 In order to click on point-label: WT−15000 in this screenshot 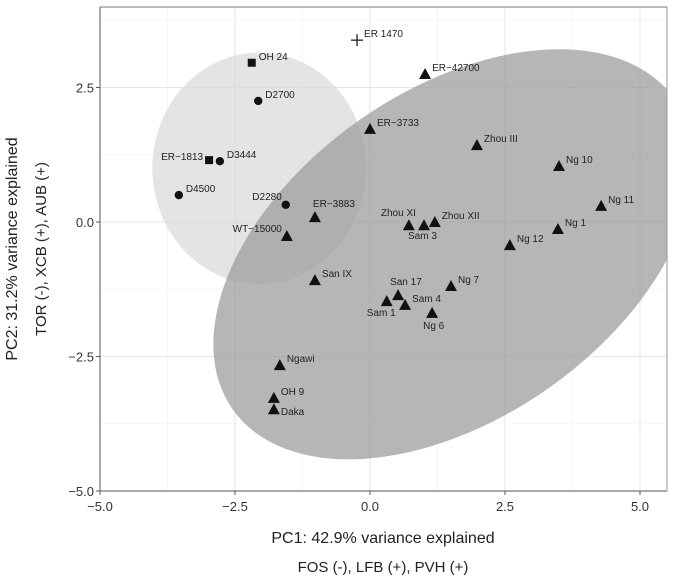, I will do `click(258, 229)`.